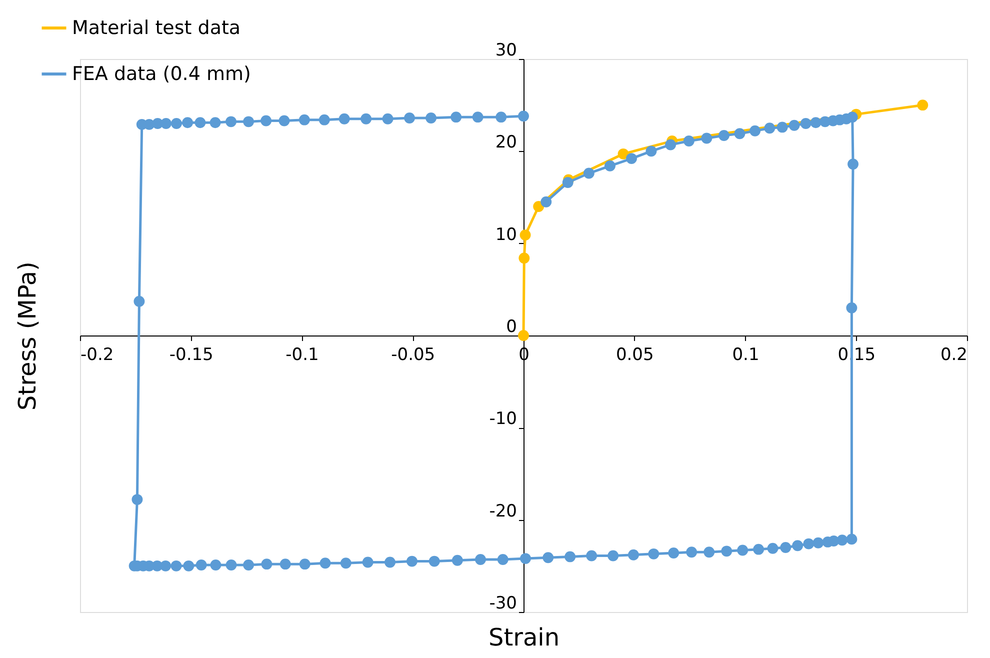 This screenshot has width=990, height=658. I want to click on y-tick-label: 0, so click(511, 327).